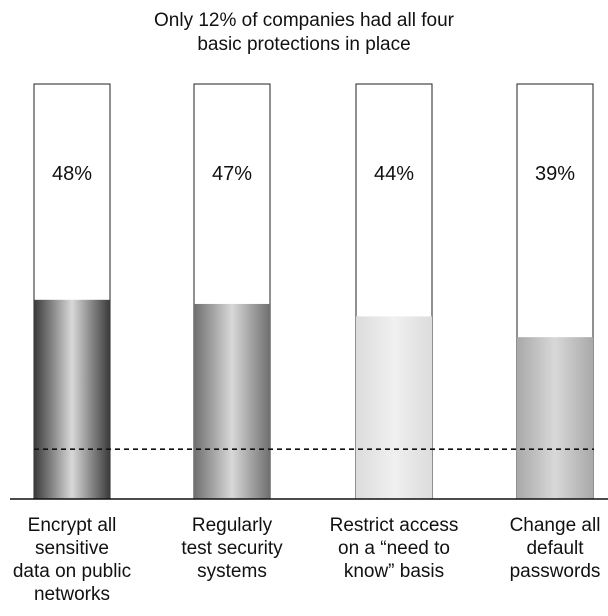  What do you see at coordinates (555, 548) in the screenshot?
I see `category-label-line: default` at bounding box center [555, 548].